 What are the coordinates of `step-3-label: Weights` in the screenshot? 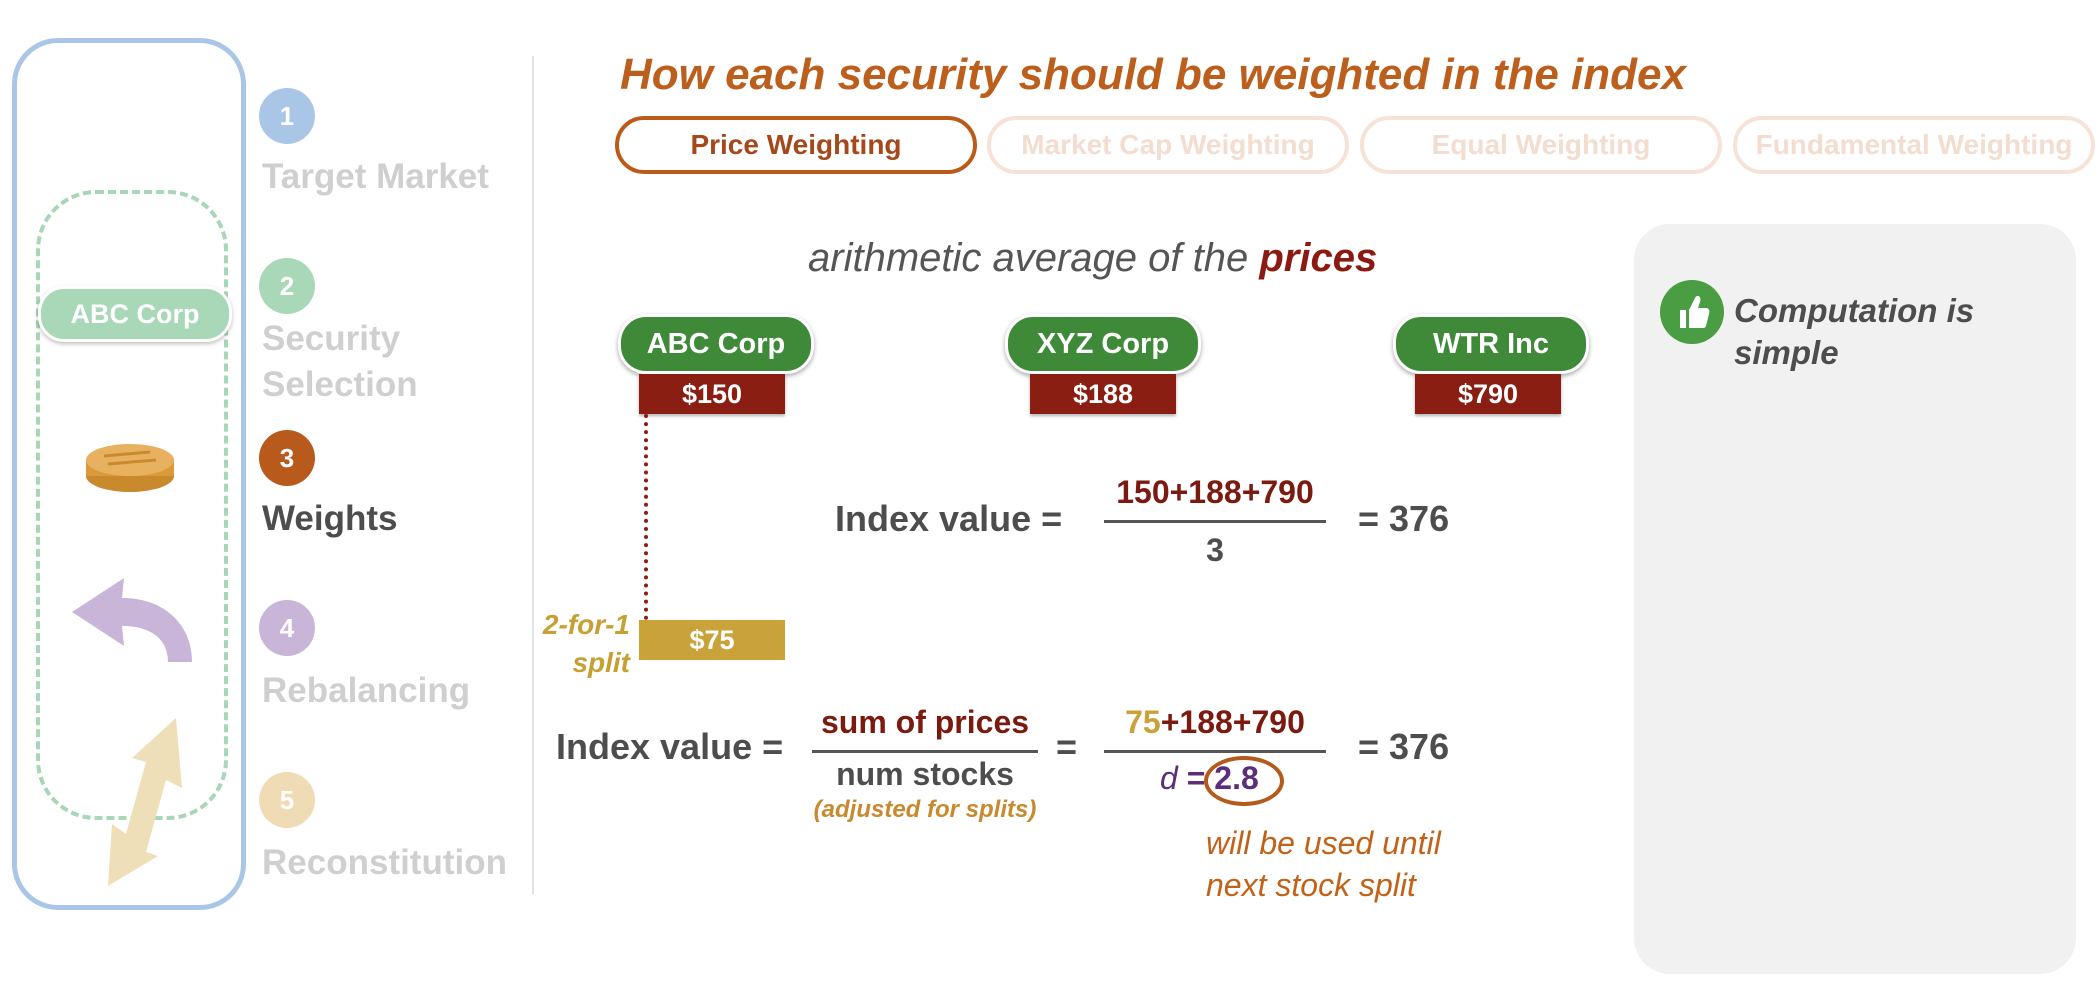 It's located at (330, 518).